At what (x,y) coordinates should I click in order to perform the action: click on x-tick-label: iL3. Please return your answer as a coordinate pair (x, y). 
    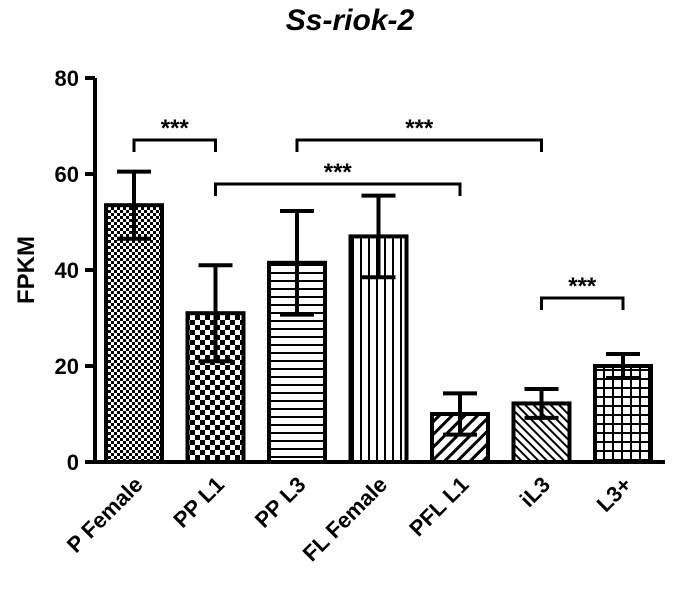
    Looking at the image, I should click on (535, 492).